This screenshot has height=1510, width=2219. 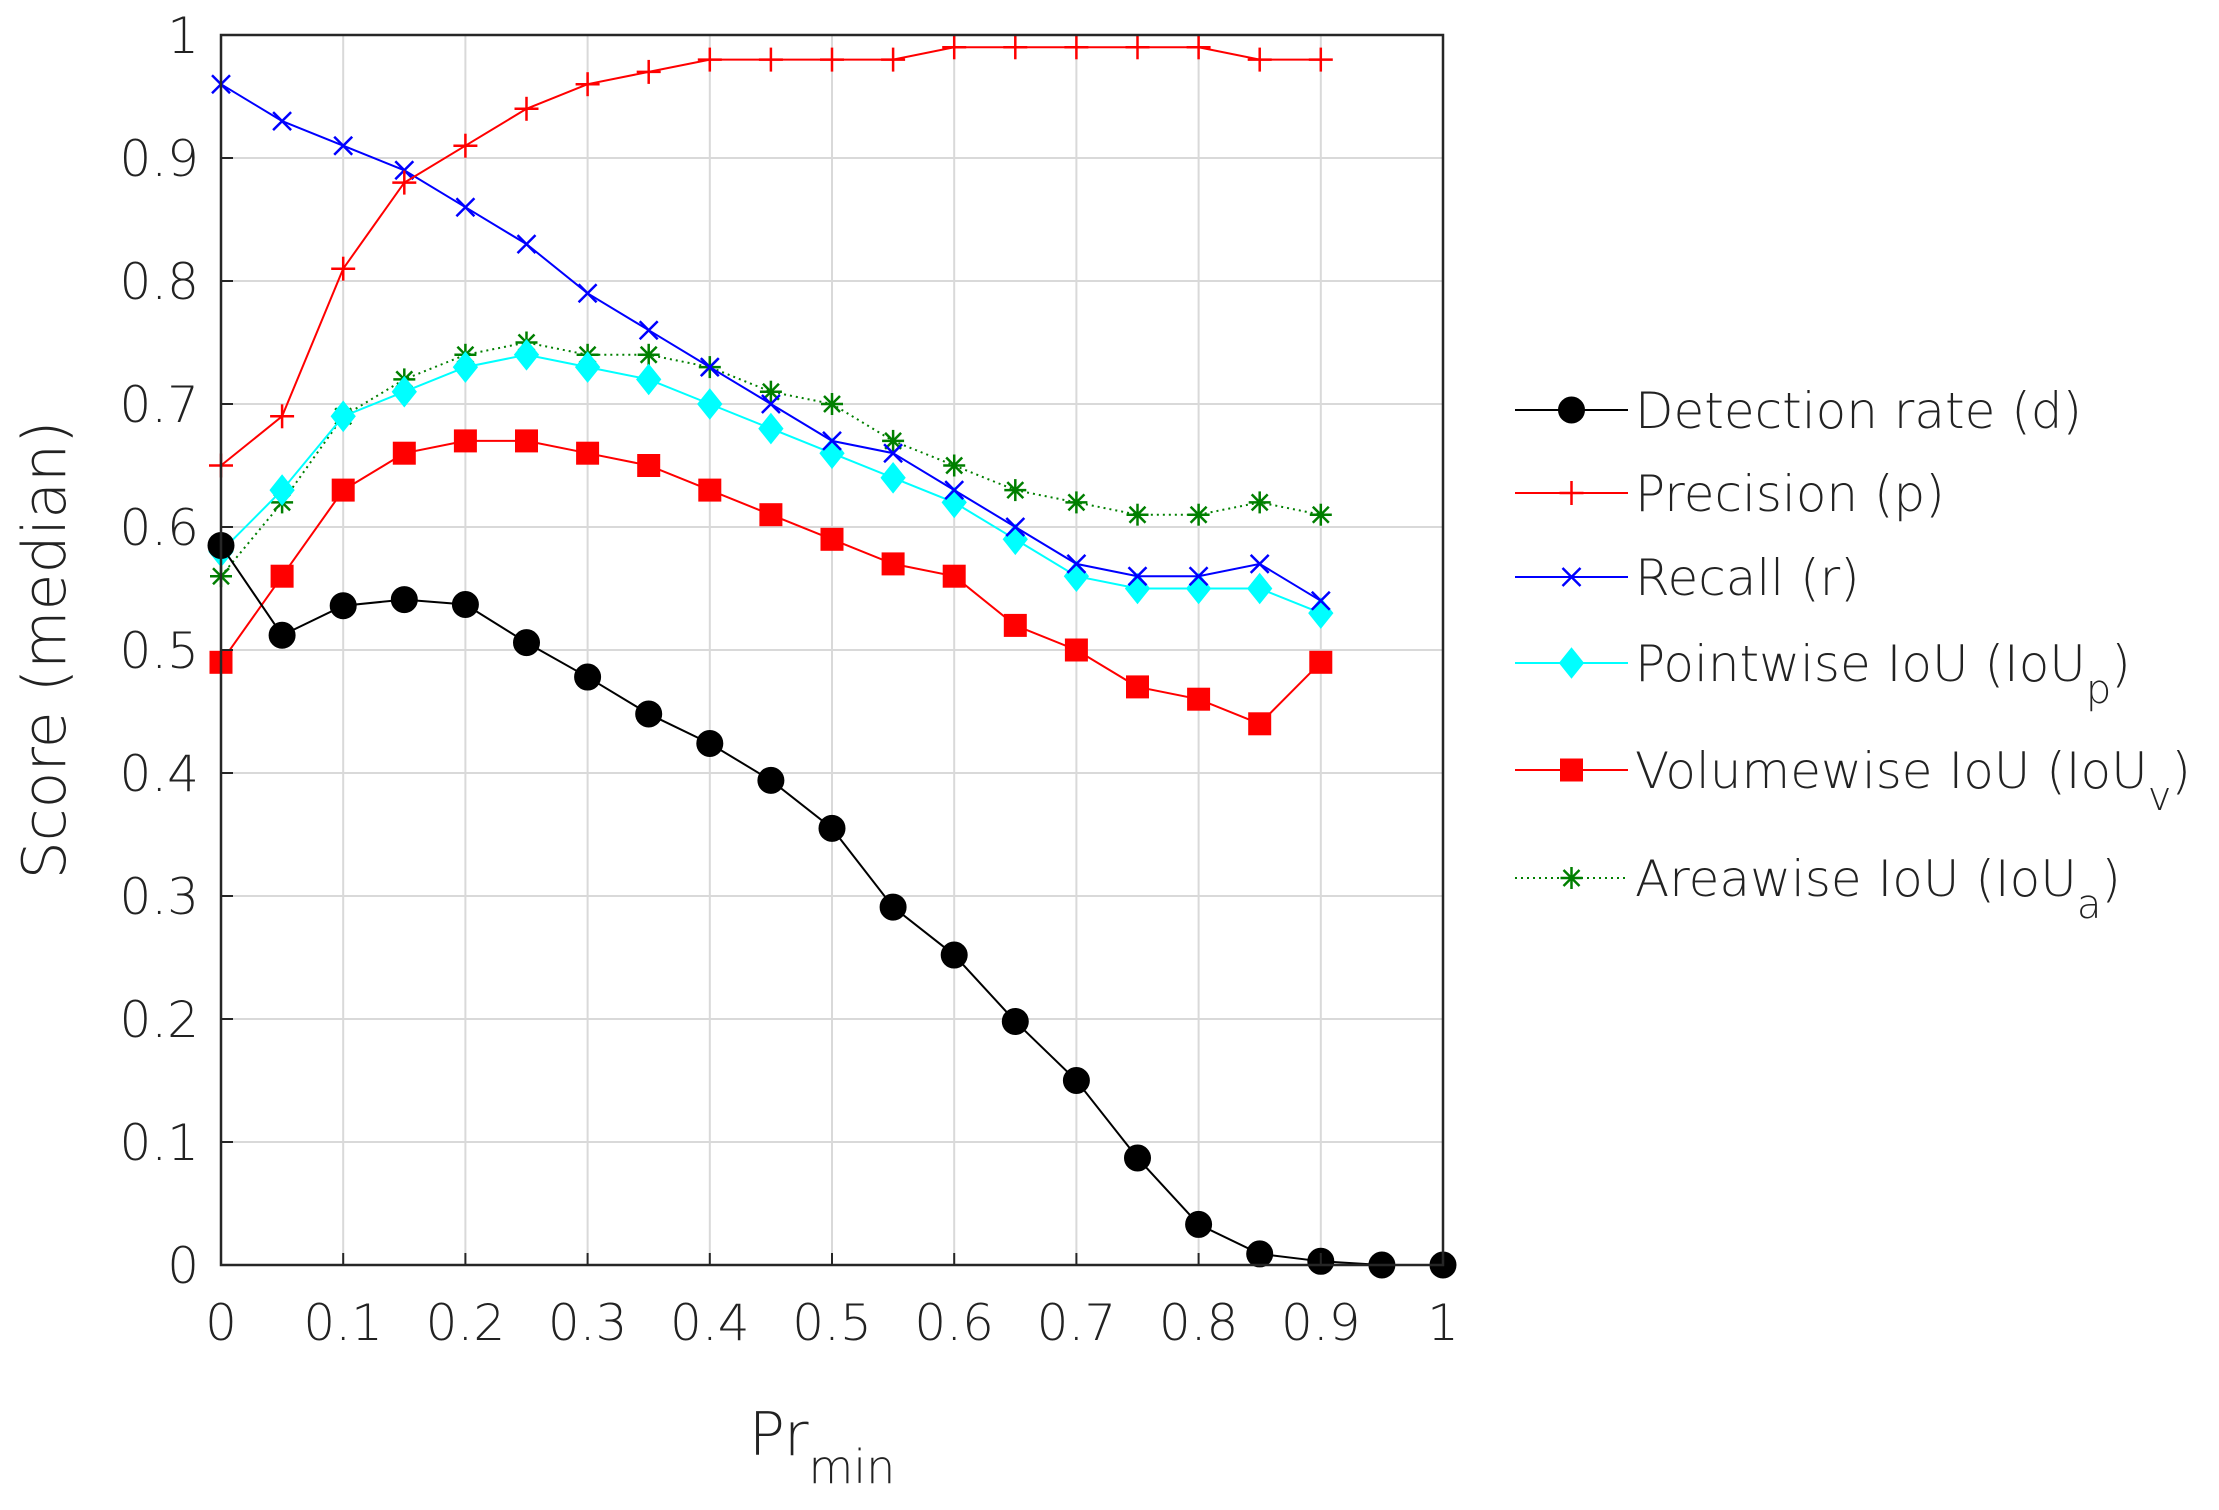 I want to click on legend-item: Detection rate (d), so click(x=1798, y=411).